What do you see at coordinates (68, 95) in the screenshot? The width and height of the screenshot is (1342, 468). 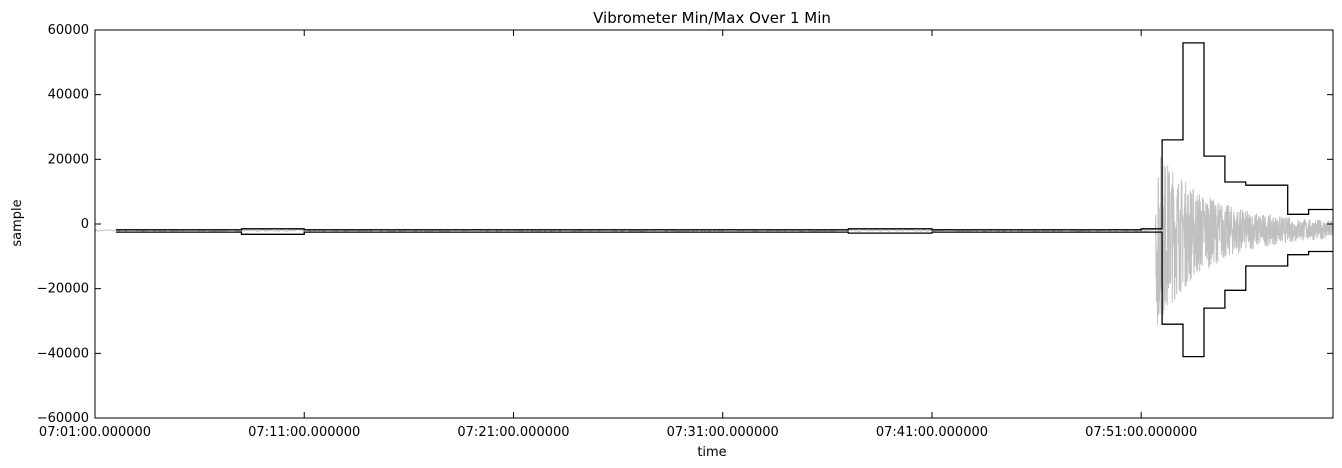 I see `y-tick-label: 40000` at bounding box center [68, 95].